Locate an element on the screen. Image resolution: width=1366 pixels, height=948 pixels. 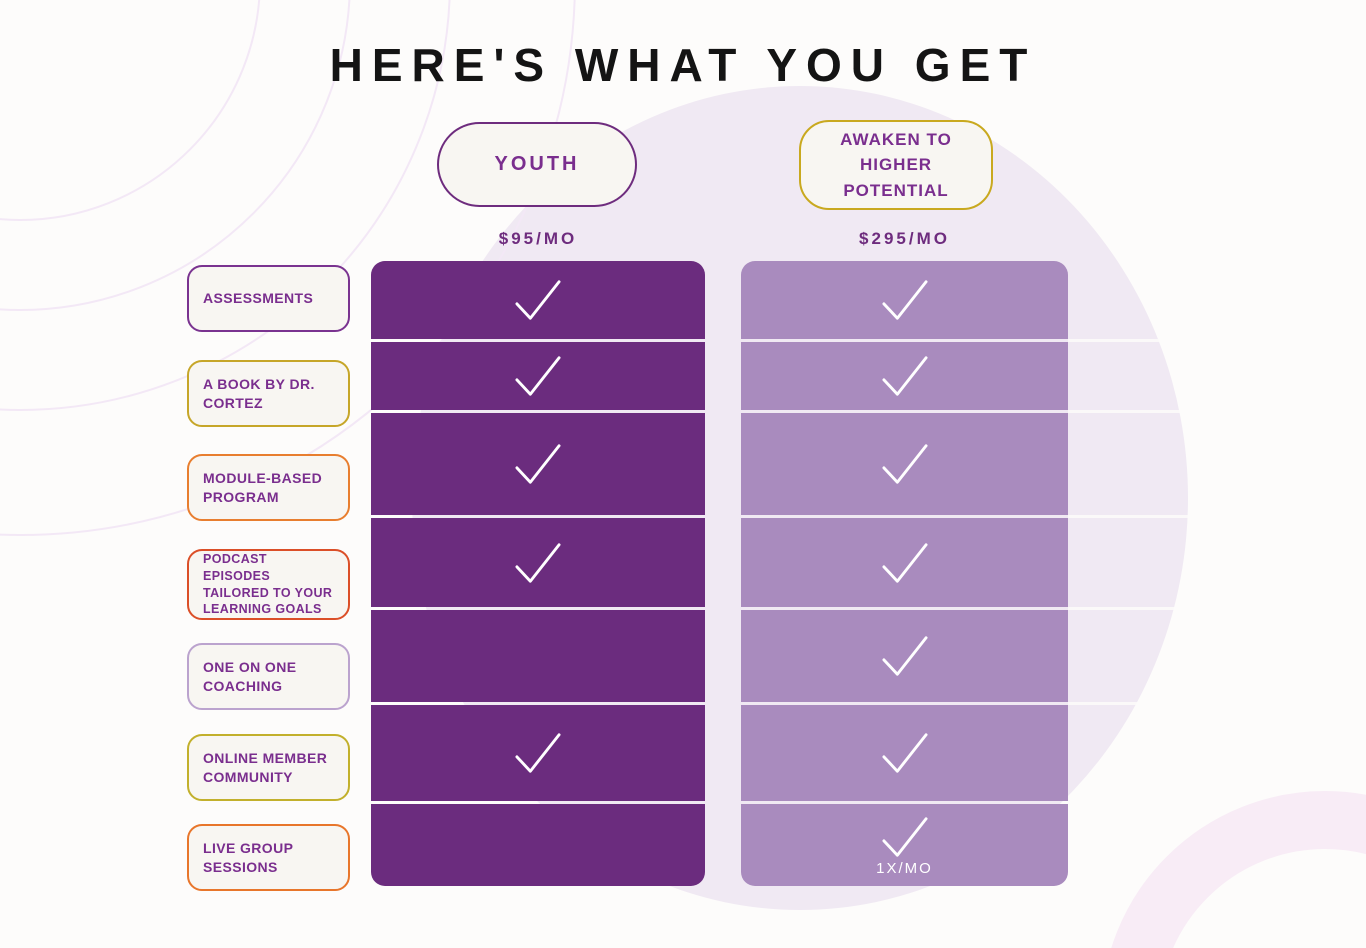
plan-name-youth: YOUTH is located at coordinates (537, 164).